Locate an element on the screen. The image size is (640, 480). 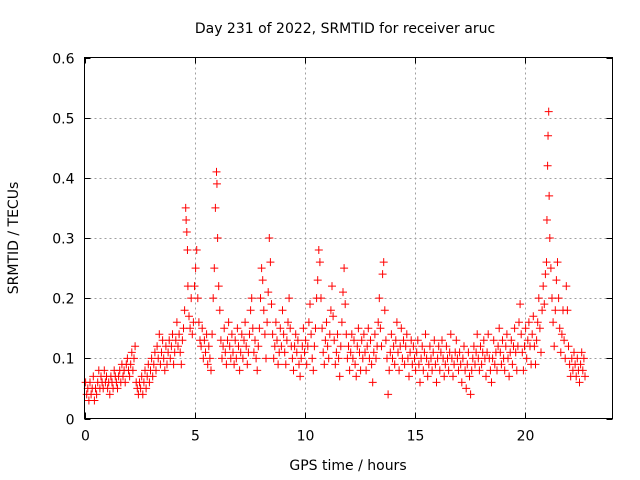
y-tick-label: 0.2 is located at coordinates (63, 300).